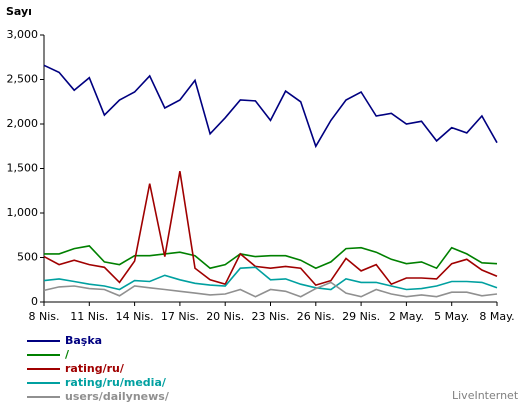 The width and height of the screenshot is (520, 409). What do you see at coordinates (180, 316) in the screenshot?
I see `x-tick-label: 17 Nis.` at bounding box center [180, 316].